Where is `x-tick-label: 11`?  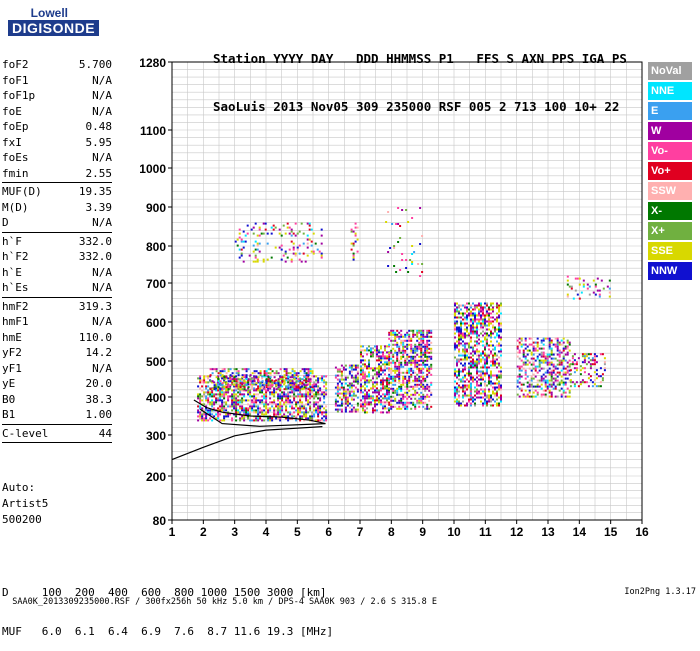
x-tick-label: 11 is located at coordinates (485, 532).